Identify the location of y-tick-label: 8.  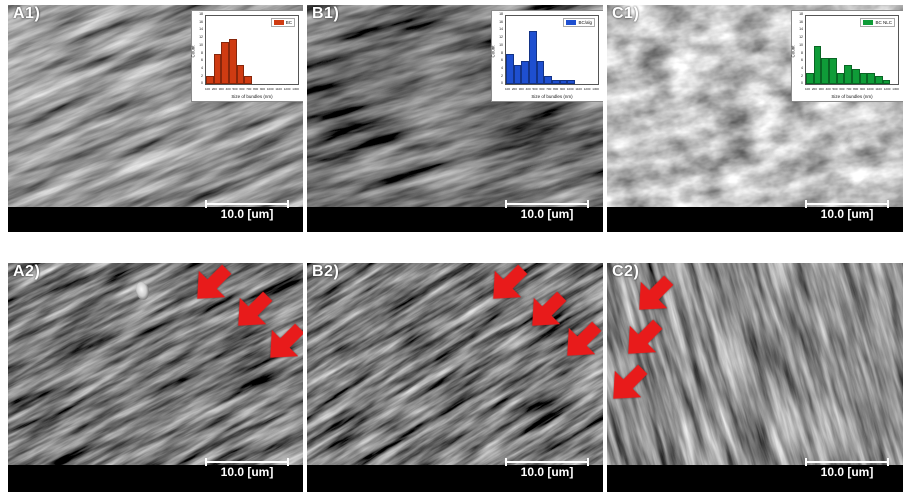
(202, 52).